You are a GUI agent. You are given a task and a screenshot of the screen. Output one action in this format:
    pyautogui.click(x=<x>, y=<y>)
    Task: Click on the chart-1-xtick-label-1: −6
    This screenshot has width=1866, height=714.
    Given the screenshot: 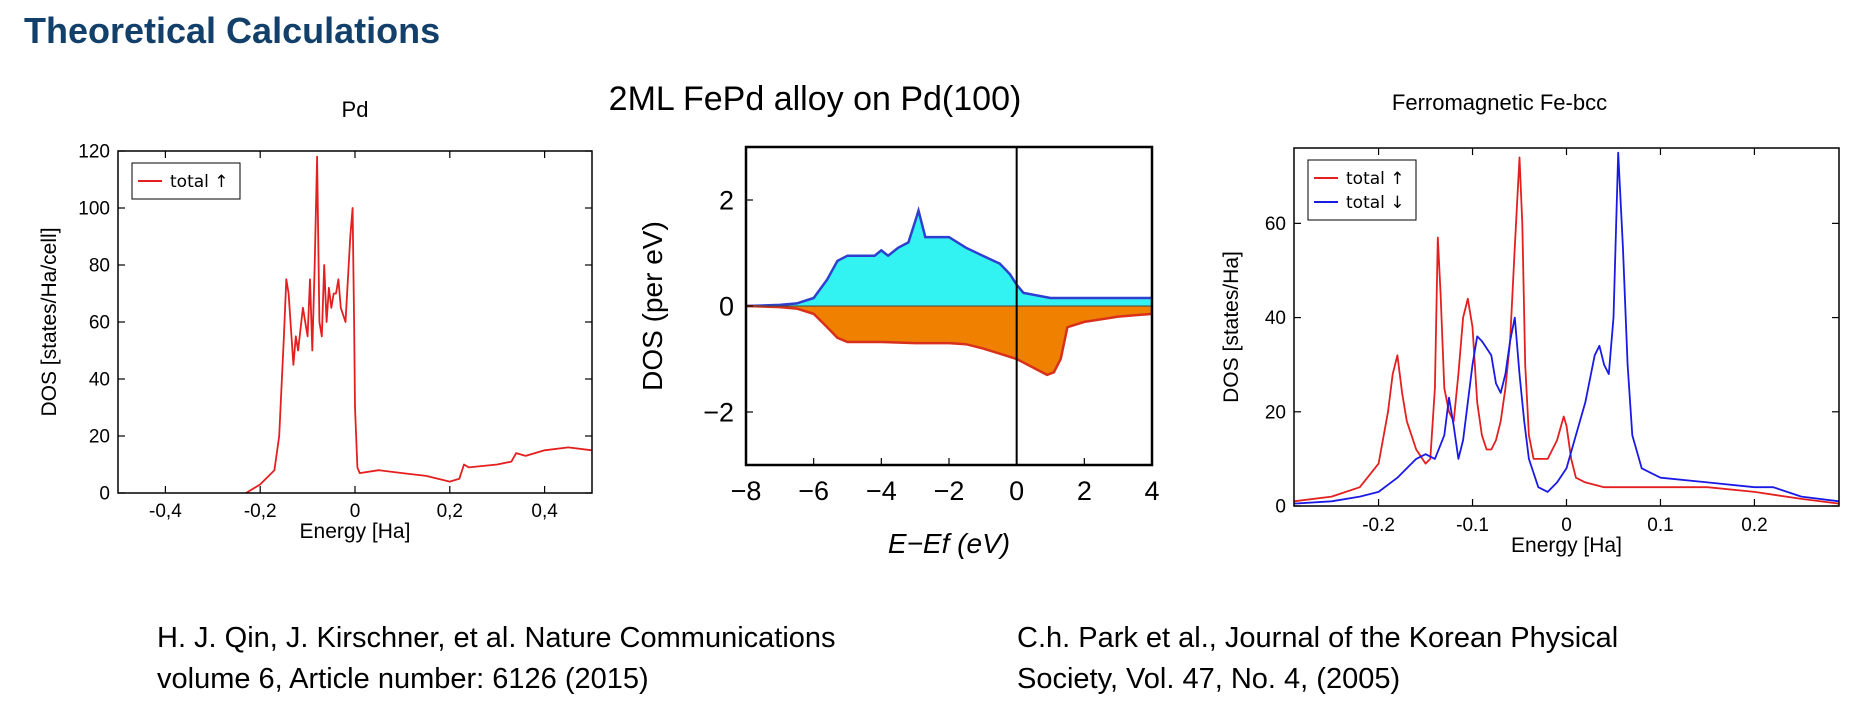 What is the action you would take?
    pyautogui.click(x=813, y=491)
    